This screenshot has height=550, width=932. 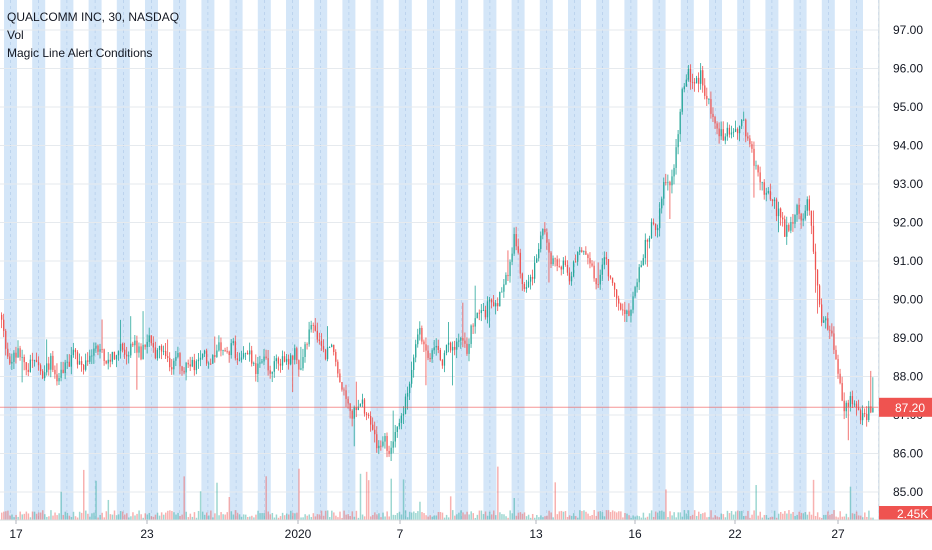 I want to click on magic-line-study-label: Magic Line Alert Conditions, so click(x=80, y=53).